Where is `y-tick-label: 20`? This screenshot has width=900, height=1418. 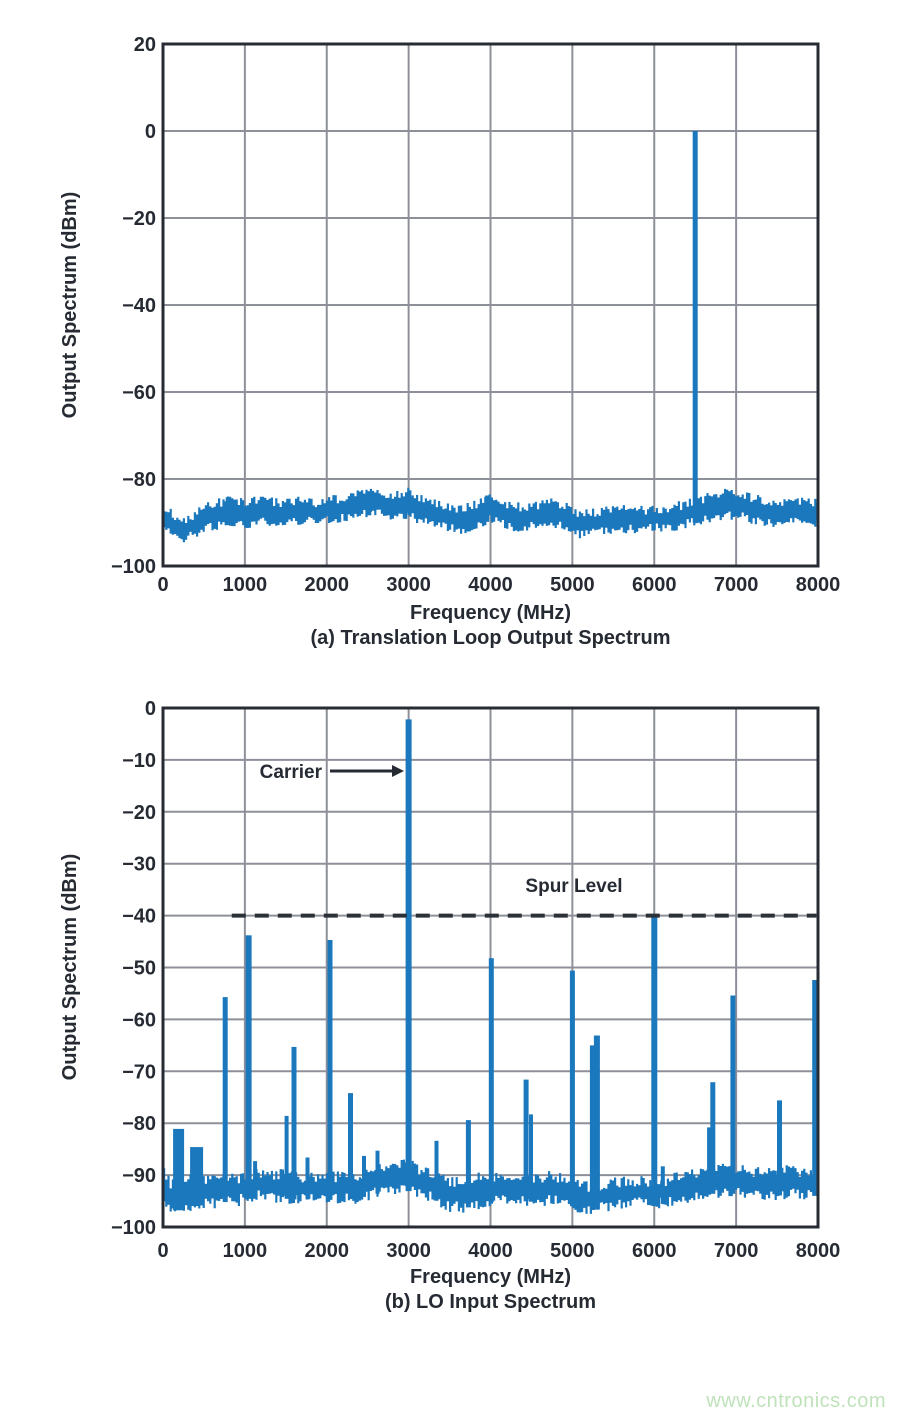
y-tick-label: 20 is located at coordinates (145, 45).